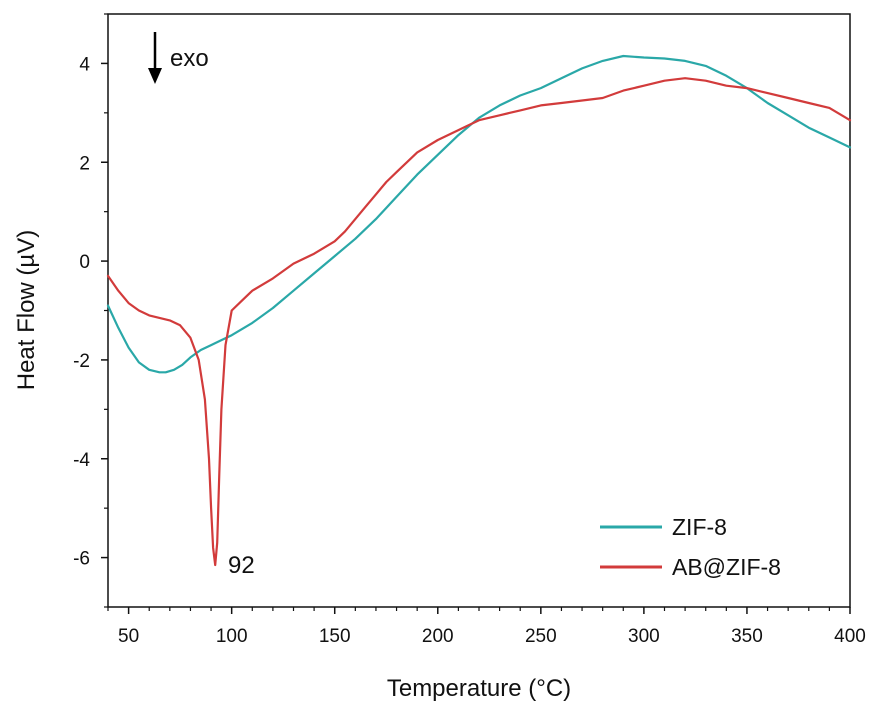 This screenshot has width=875, height=704. I want to click on y-tick-label: -4, so click(81, 460).